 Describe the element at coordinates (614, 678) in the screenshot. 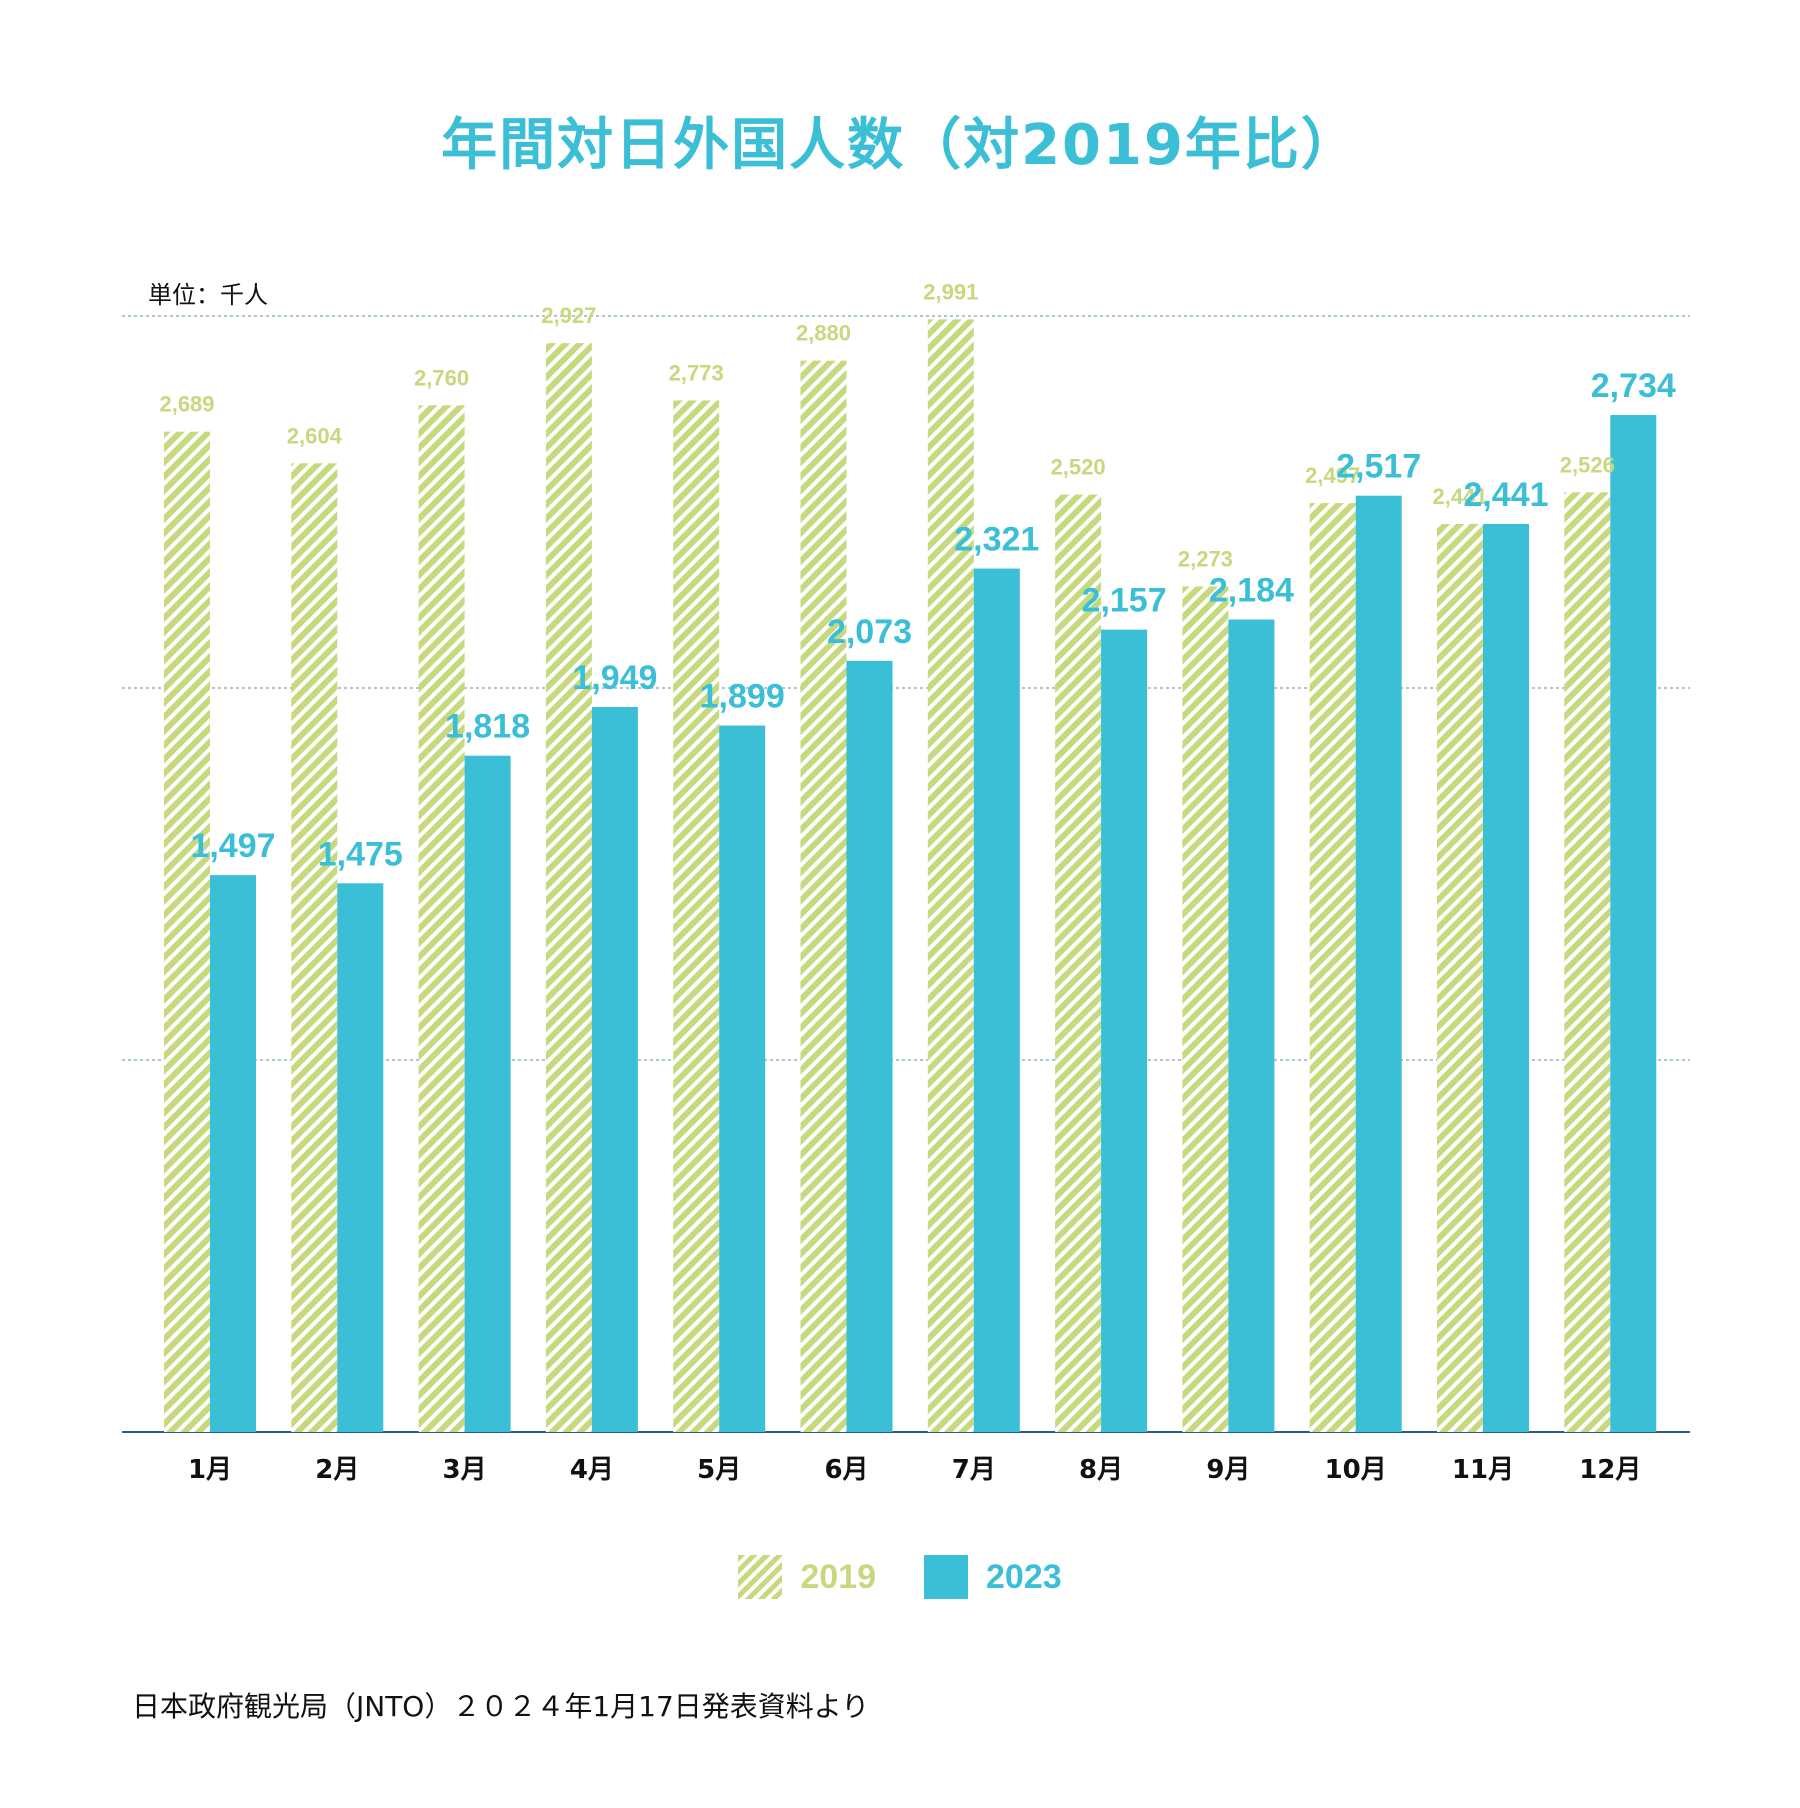

I see `label-2023-4: 1,949` at that location.